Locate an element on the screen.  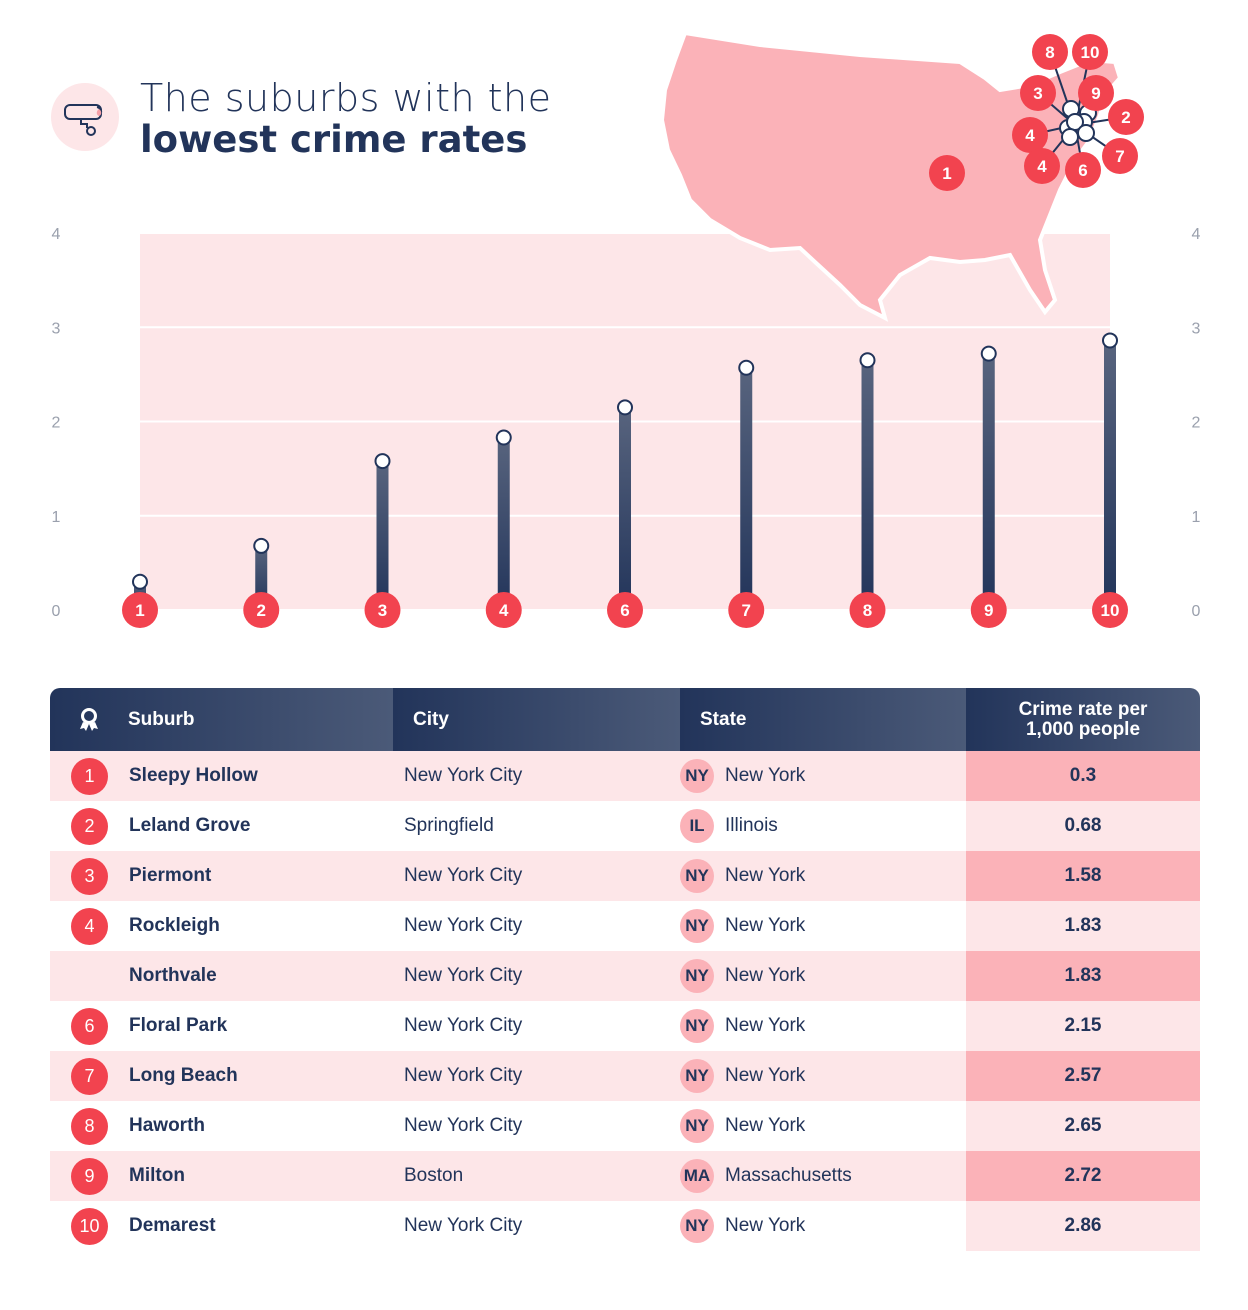
x-tick-label: 10 is located at coordinates (1110, 610).